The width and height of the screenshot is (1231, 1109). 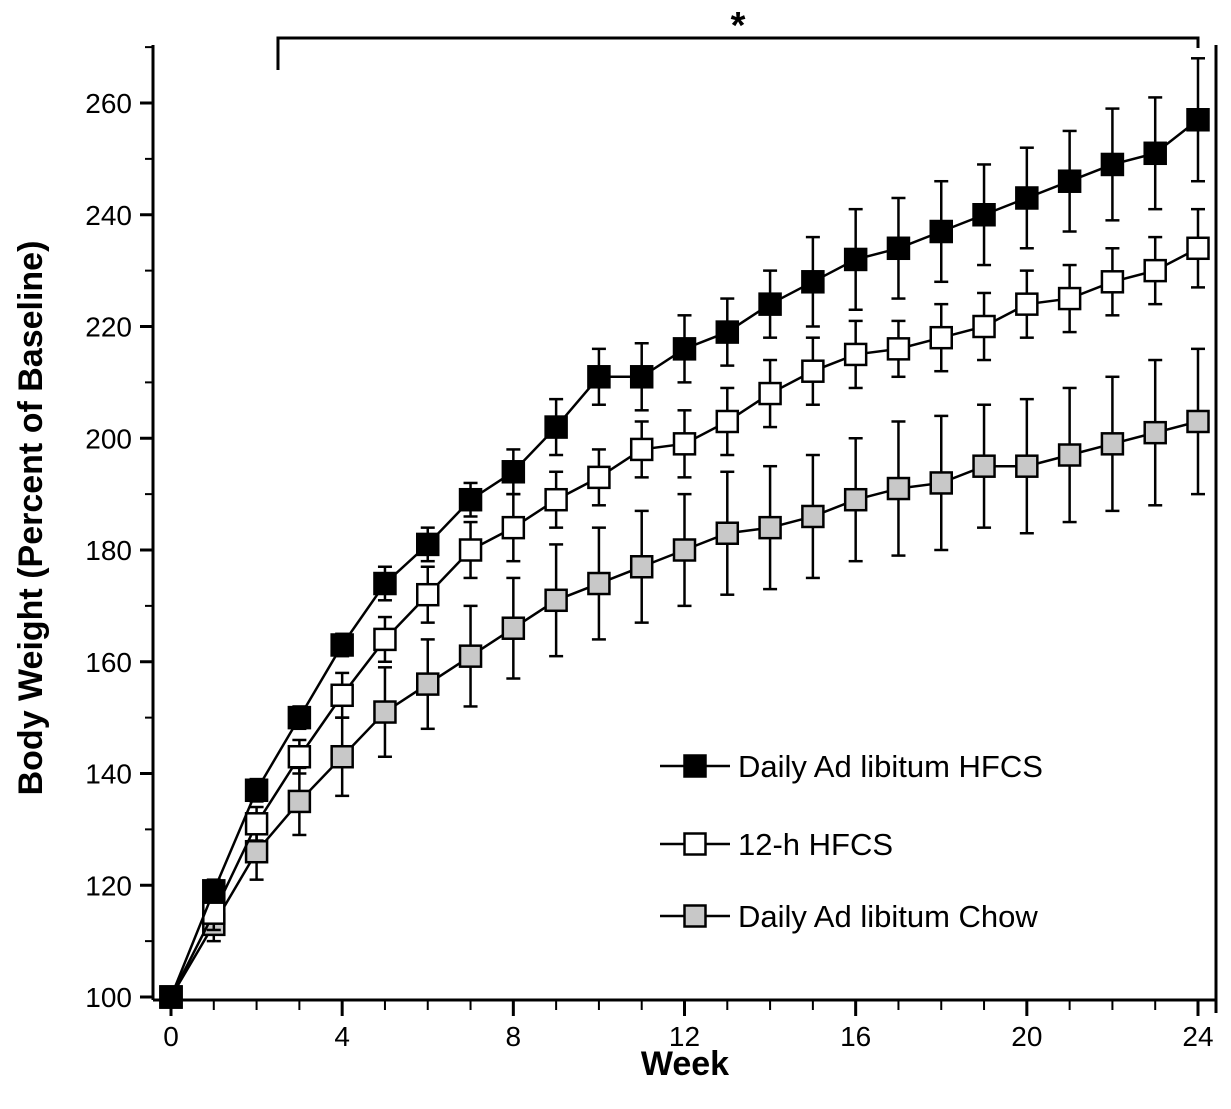 What do you see at coordinates (855, 1036) in the screenshot?
I see `x-tick-label: 16` at bounding box center [855, 1036].